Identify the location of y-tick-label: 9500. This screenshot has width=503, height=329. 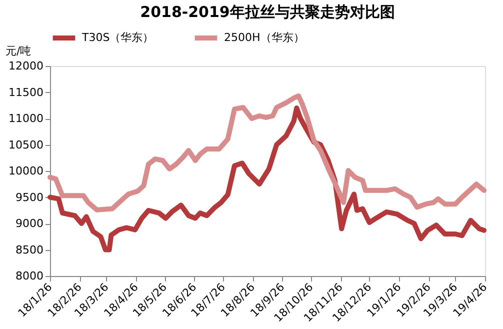
(30, 197).